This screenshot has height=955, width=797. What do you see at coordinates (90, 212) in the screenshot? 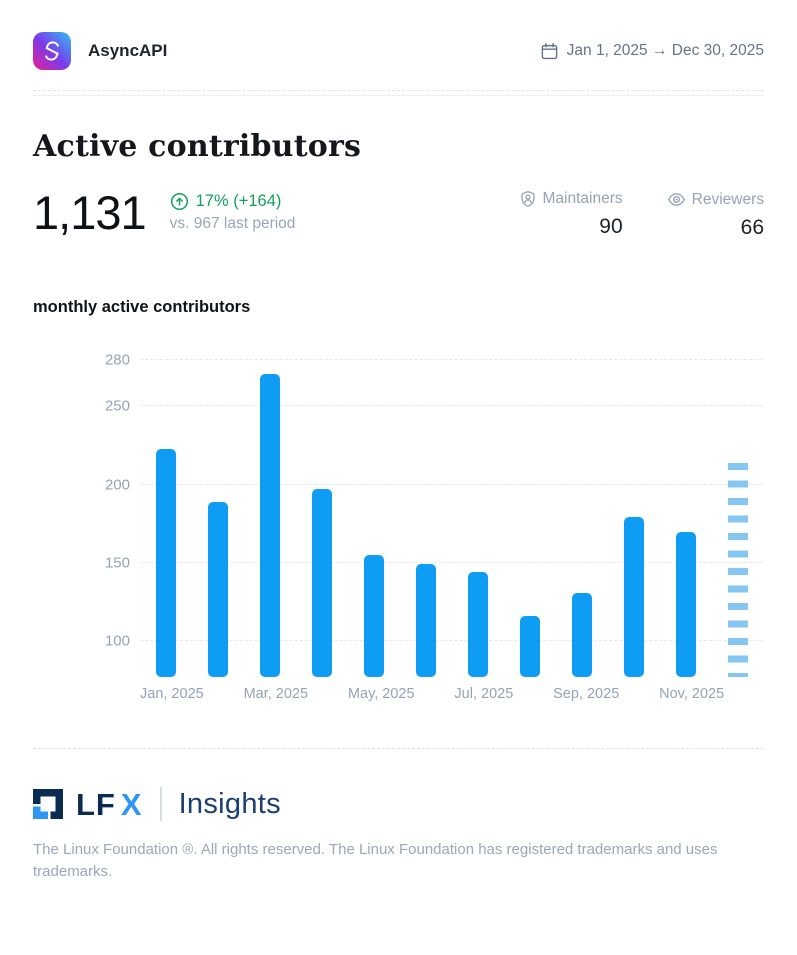
I see `metric-value: 1,131` at bounding box center [90, 212].